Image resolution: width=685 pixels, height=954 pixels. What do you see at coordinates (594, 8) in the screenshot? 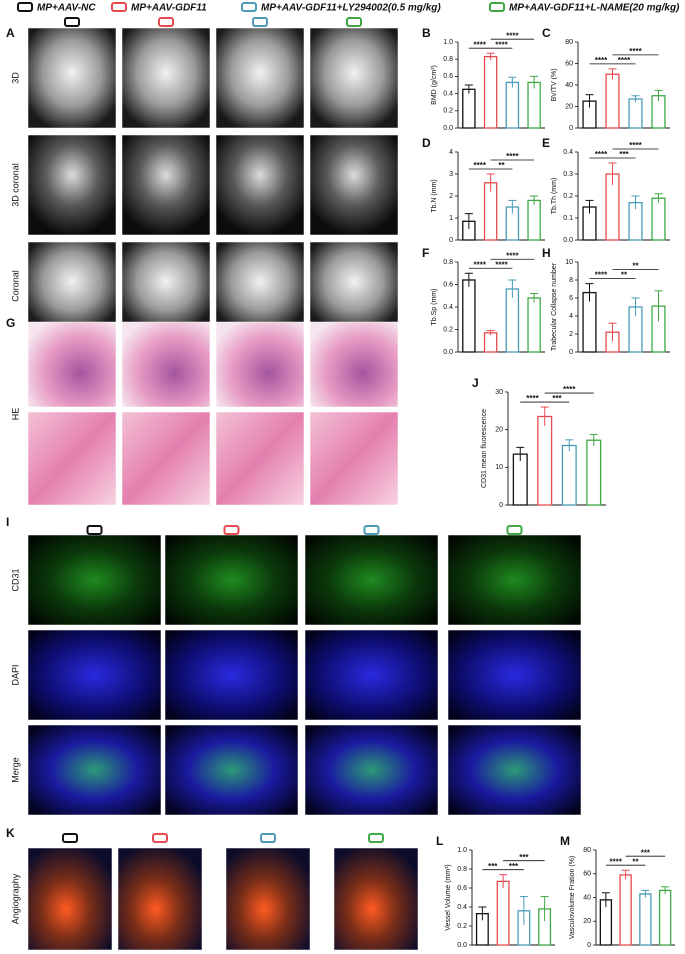
I see `legend-label: MP+AAV-GDF11+L-NAME(20 mg/kg)` at bounding box center [594, 8].